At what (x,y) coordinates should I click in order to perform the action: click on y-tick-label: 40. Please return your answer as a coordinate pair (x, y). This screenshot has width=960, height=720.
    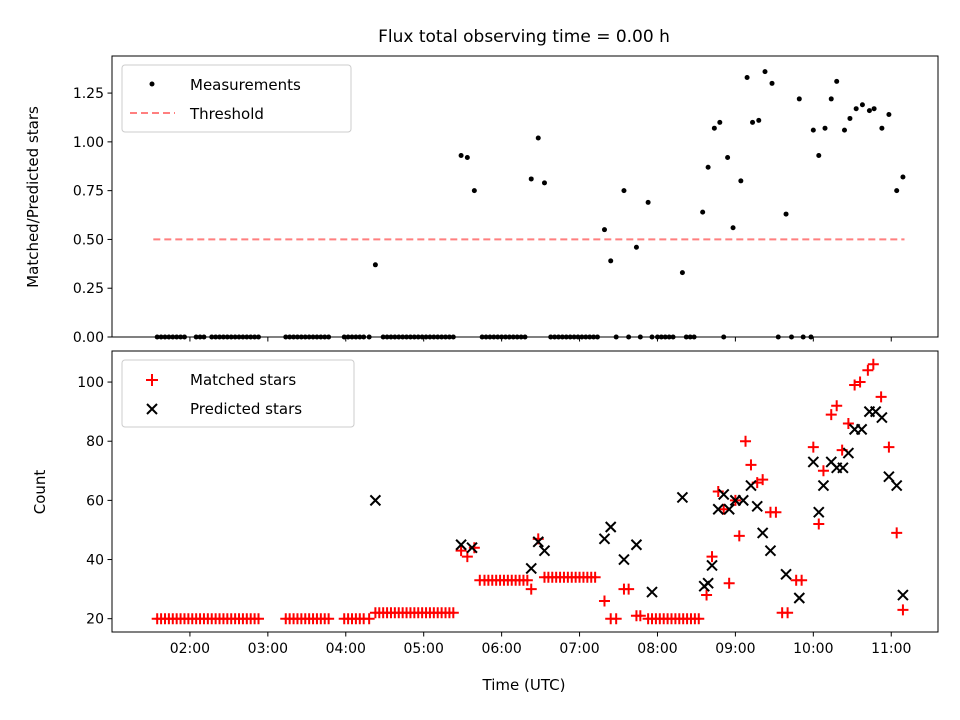
    Looking at the image, I should click on (95, 561).